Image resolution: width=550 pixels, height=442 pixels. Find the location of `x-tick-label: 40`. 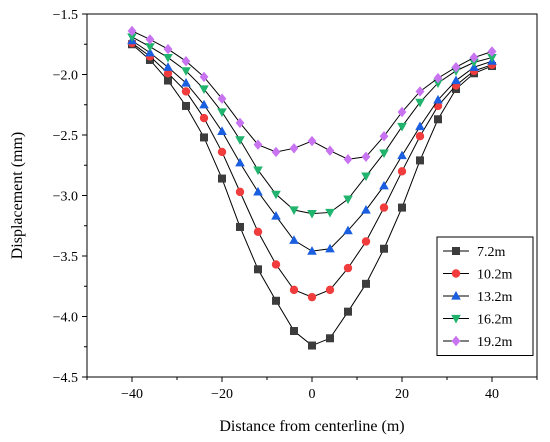

x-tick-label: 40 is located at coordinates (492, 394).